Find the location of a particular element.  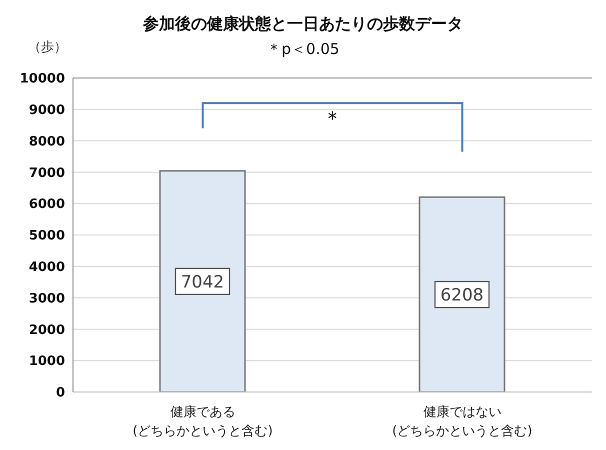

x-tick-label: 健康である (どちらかというと含む) is located at coordinates (202, 422).